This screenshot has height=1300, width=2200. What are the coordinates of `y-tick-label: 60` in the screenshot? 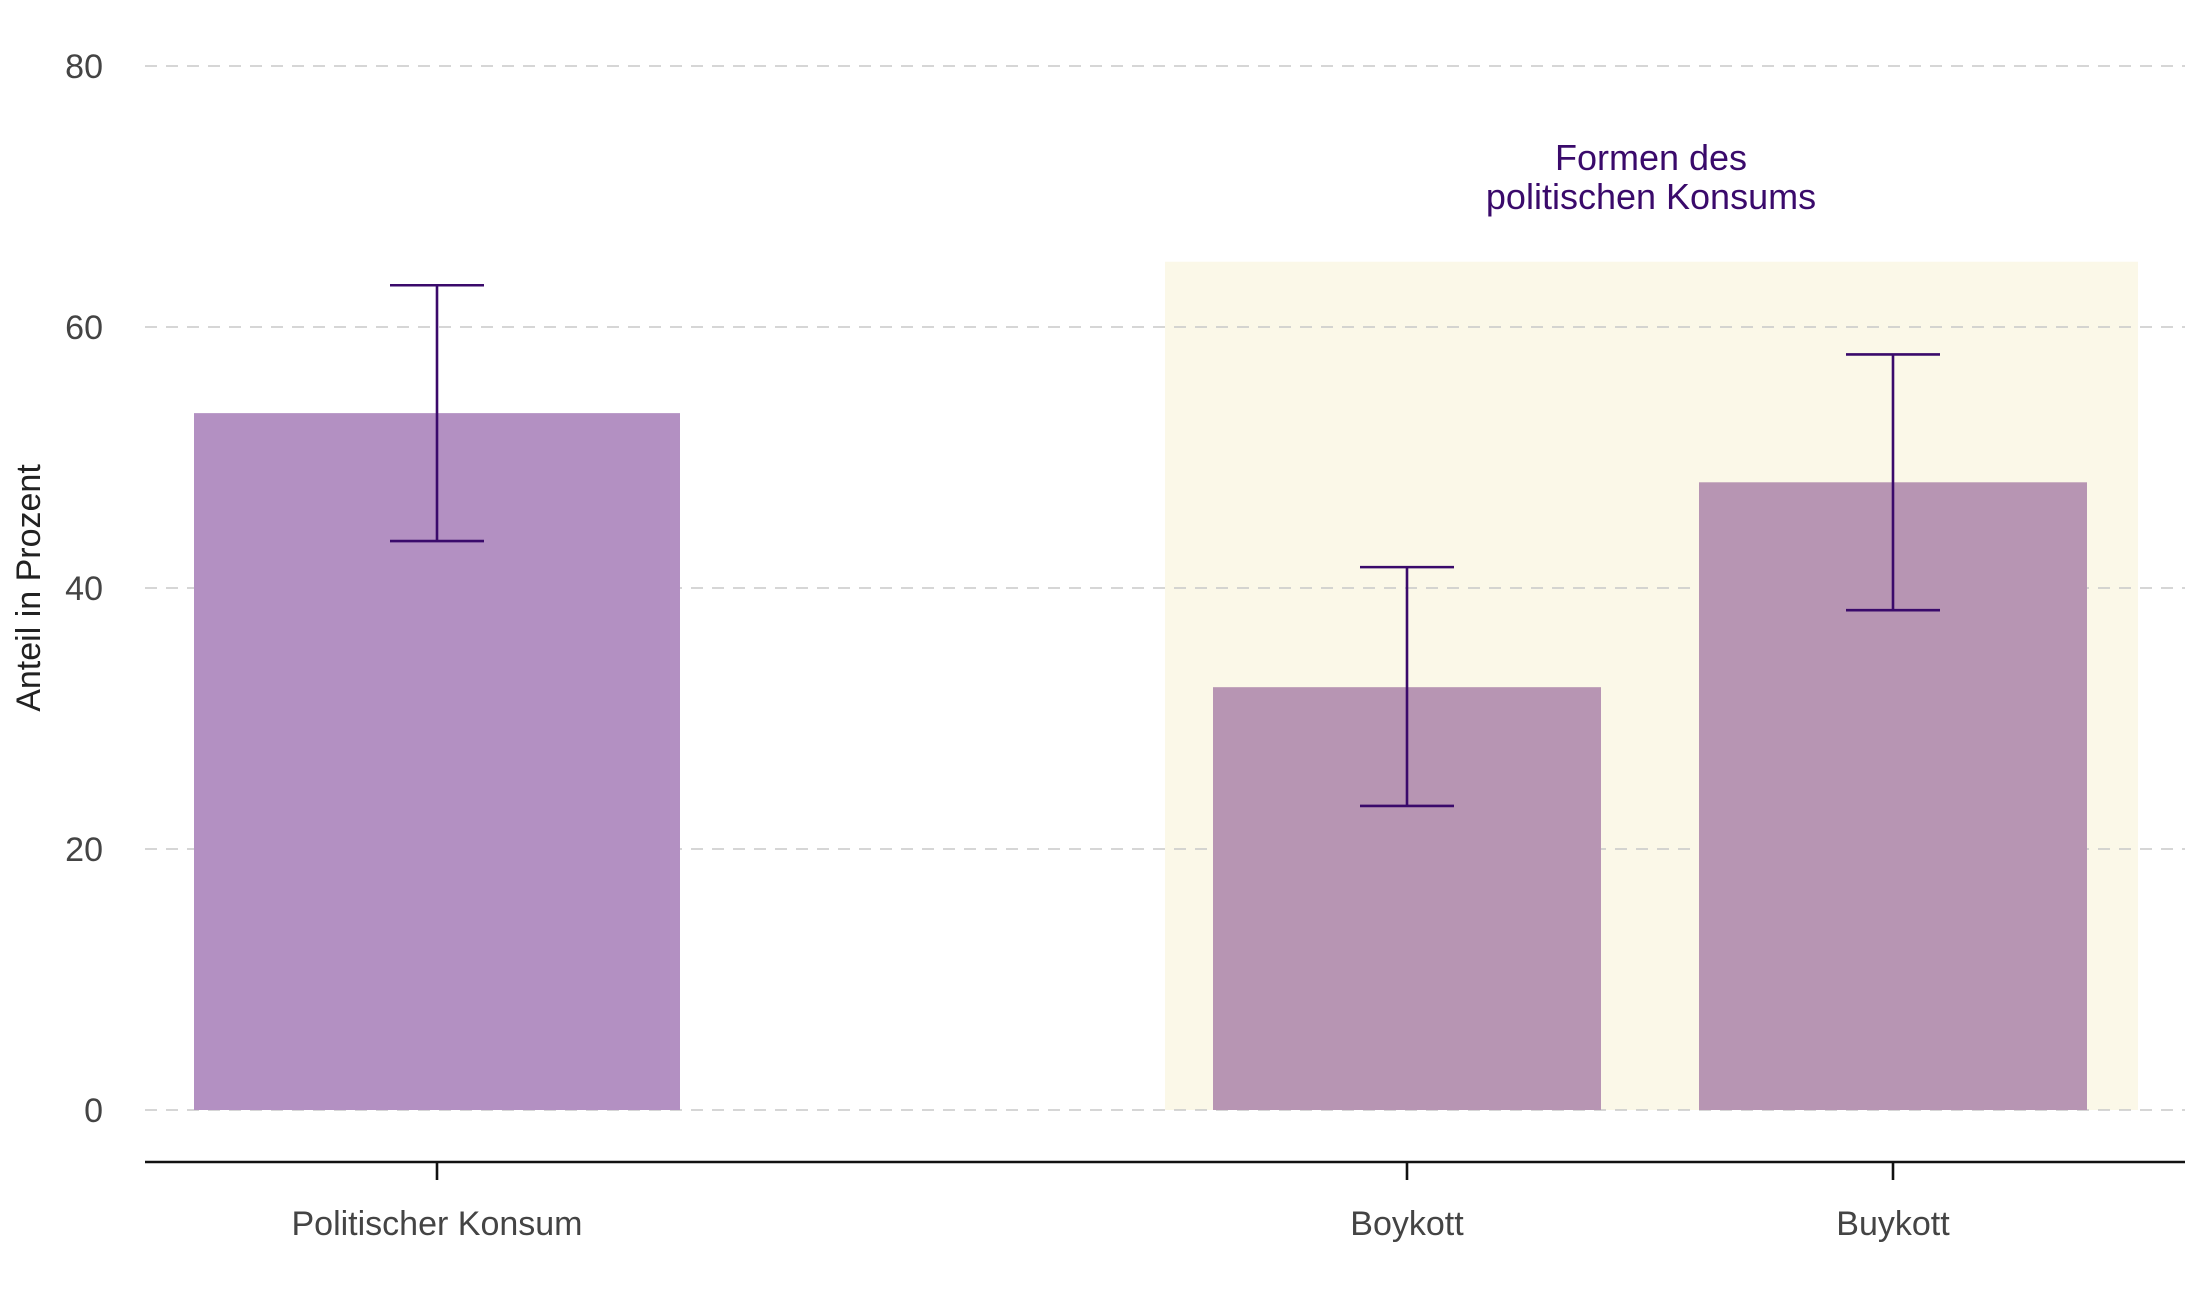 It's located at (84, 328).